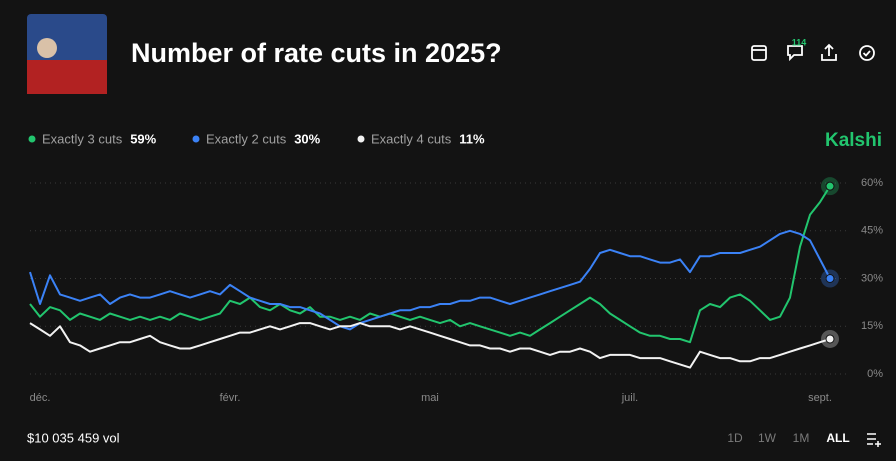 The height and width of the screenshot is (461, 896). What do you see at coordinates (759, 53) in the screenshot?
I see `calendar-icon` at bounding box center [759, 53].